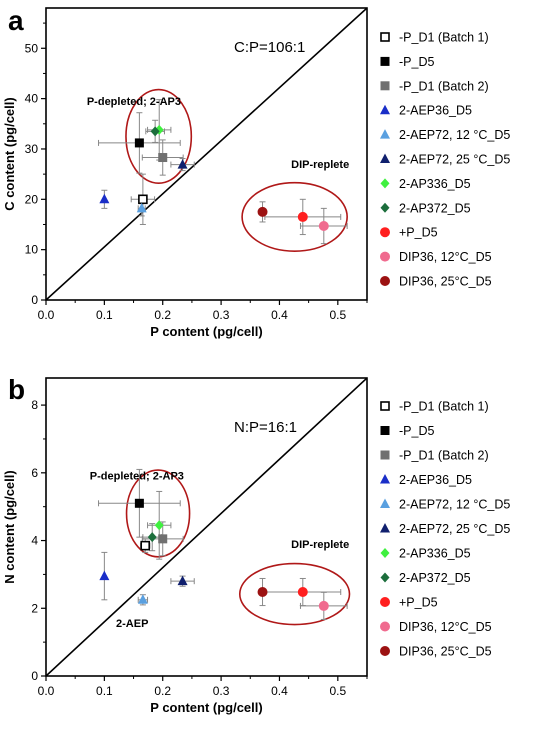  Describe the element at coordinates (434, 407) in the screenshot. I see `legend-item: -P_D1 (Batch 1)` at that location.